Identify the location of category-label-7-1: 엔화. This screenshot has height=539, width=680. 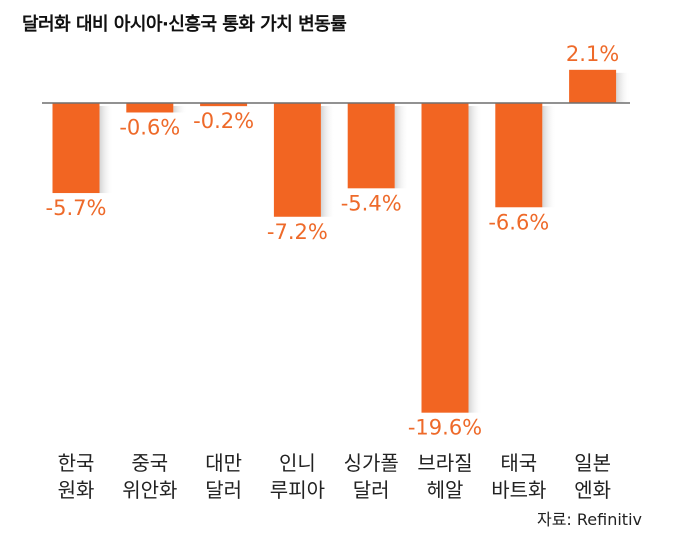
(592, 490).